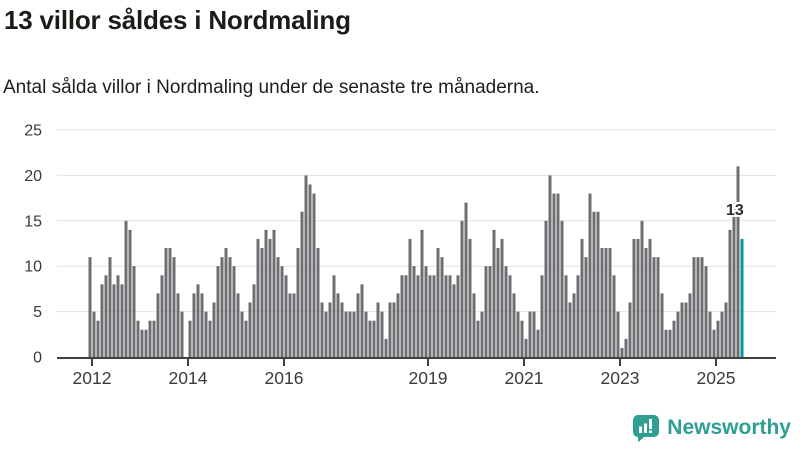  I want to click on x-axis-label: 2019, so click(428, 378).